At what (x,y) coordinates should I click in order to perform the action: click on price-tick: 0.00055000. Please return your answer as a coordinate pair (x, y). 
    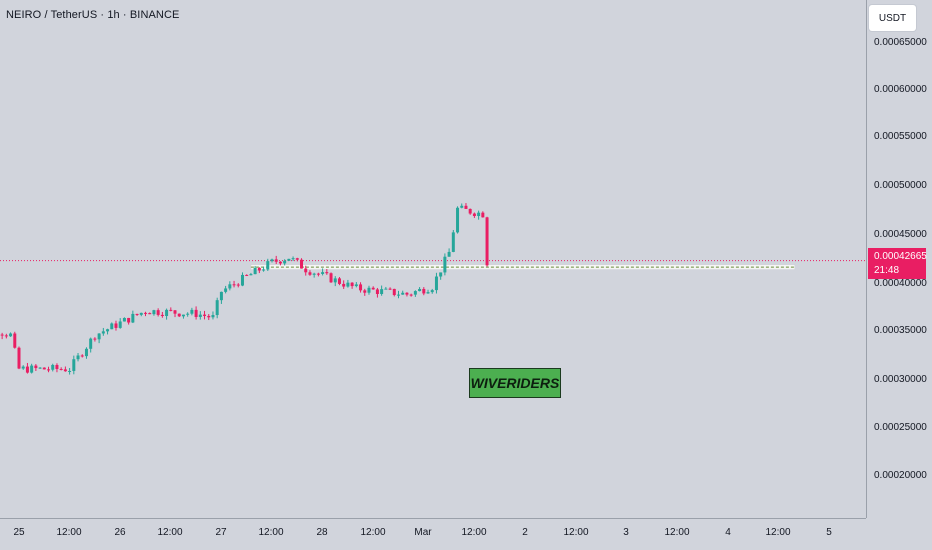
    Looking at the image, I should click on (900, 136).